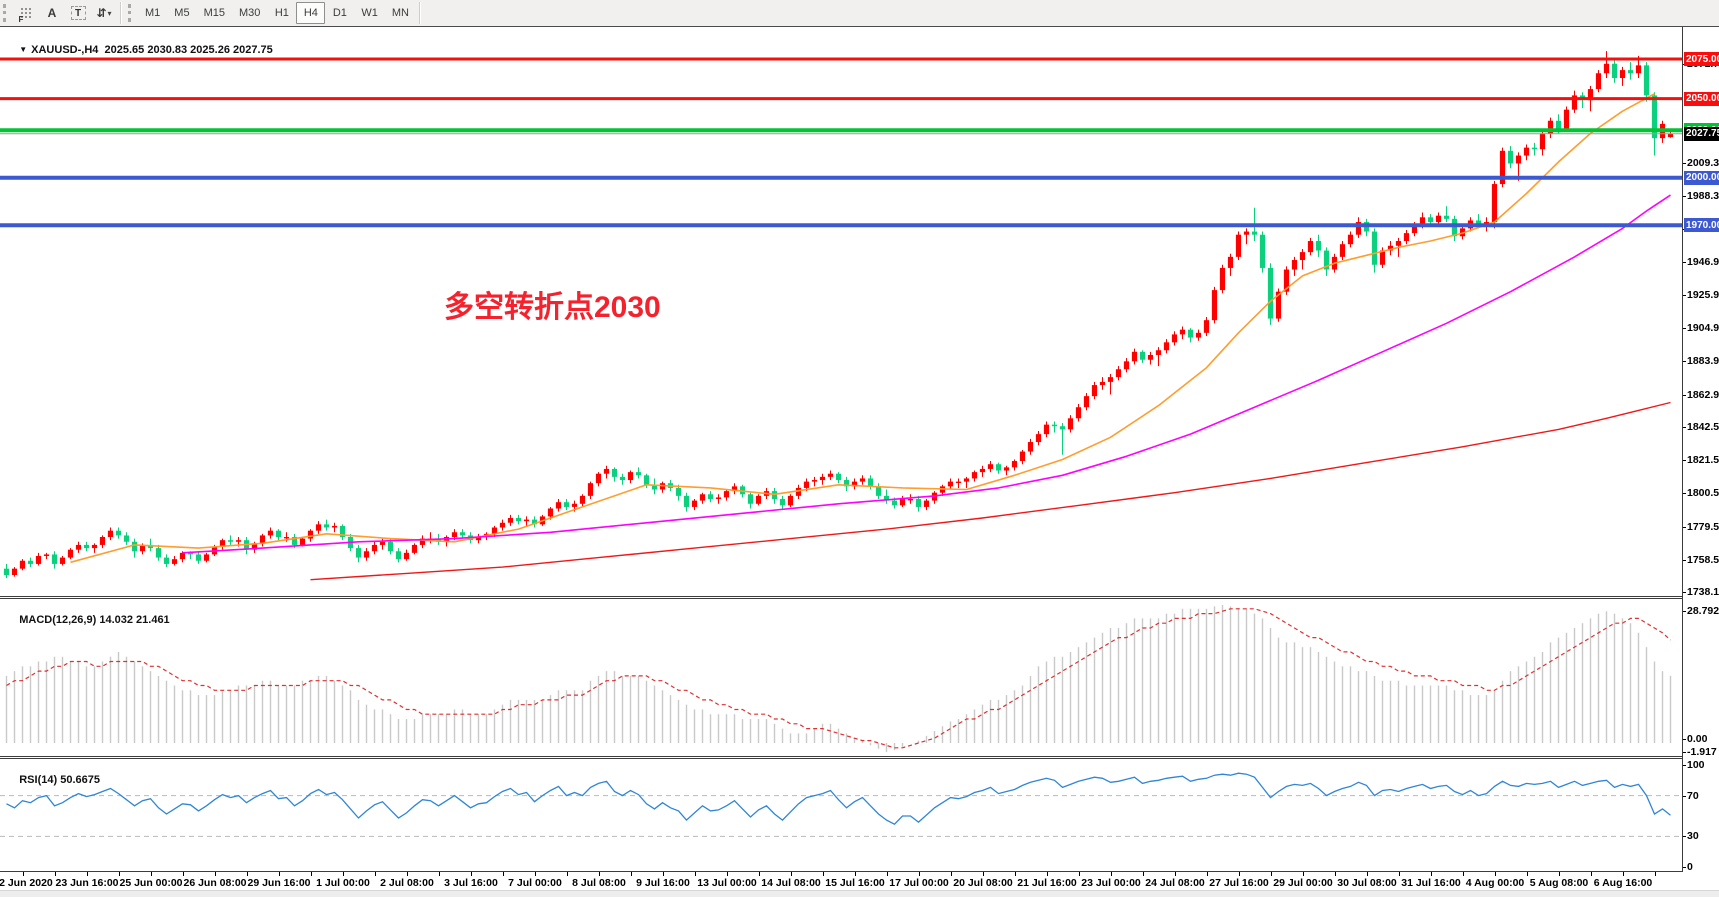  What do you see at coordinates (1701, 59) in the screenshot?
I see `level-price-badge: 2075.00` at bounding box center [1701, 59].